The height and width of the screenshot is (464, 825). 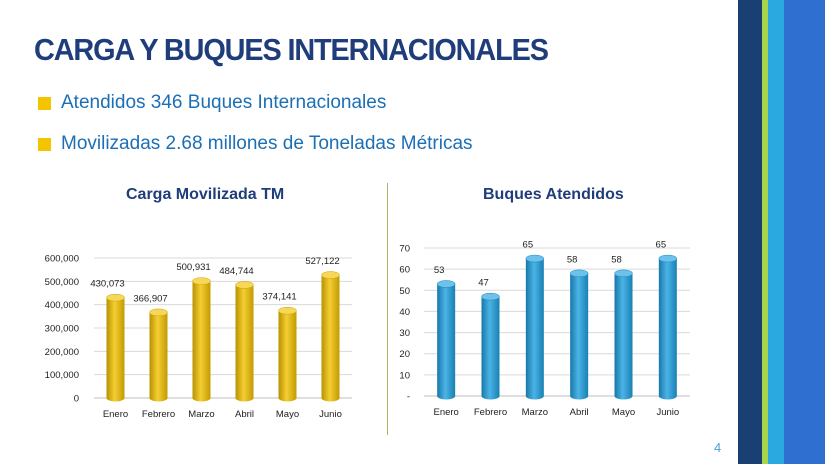 I want to click on decor-stripe-blue, so click(x=804, y=232).